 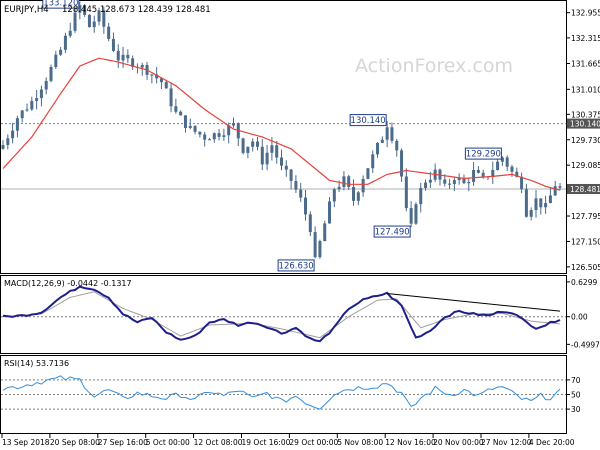 I want to click on swing-label: 127.490, so click(x=392, y=231).